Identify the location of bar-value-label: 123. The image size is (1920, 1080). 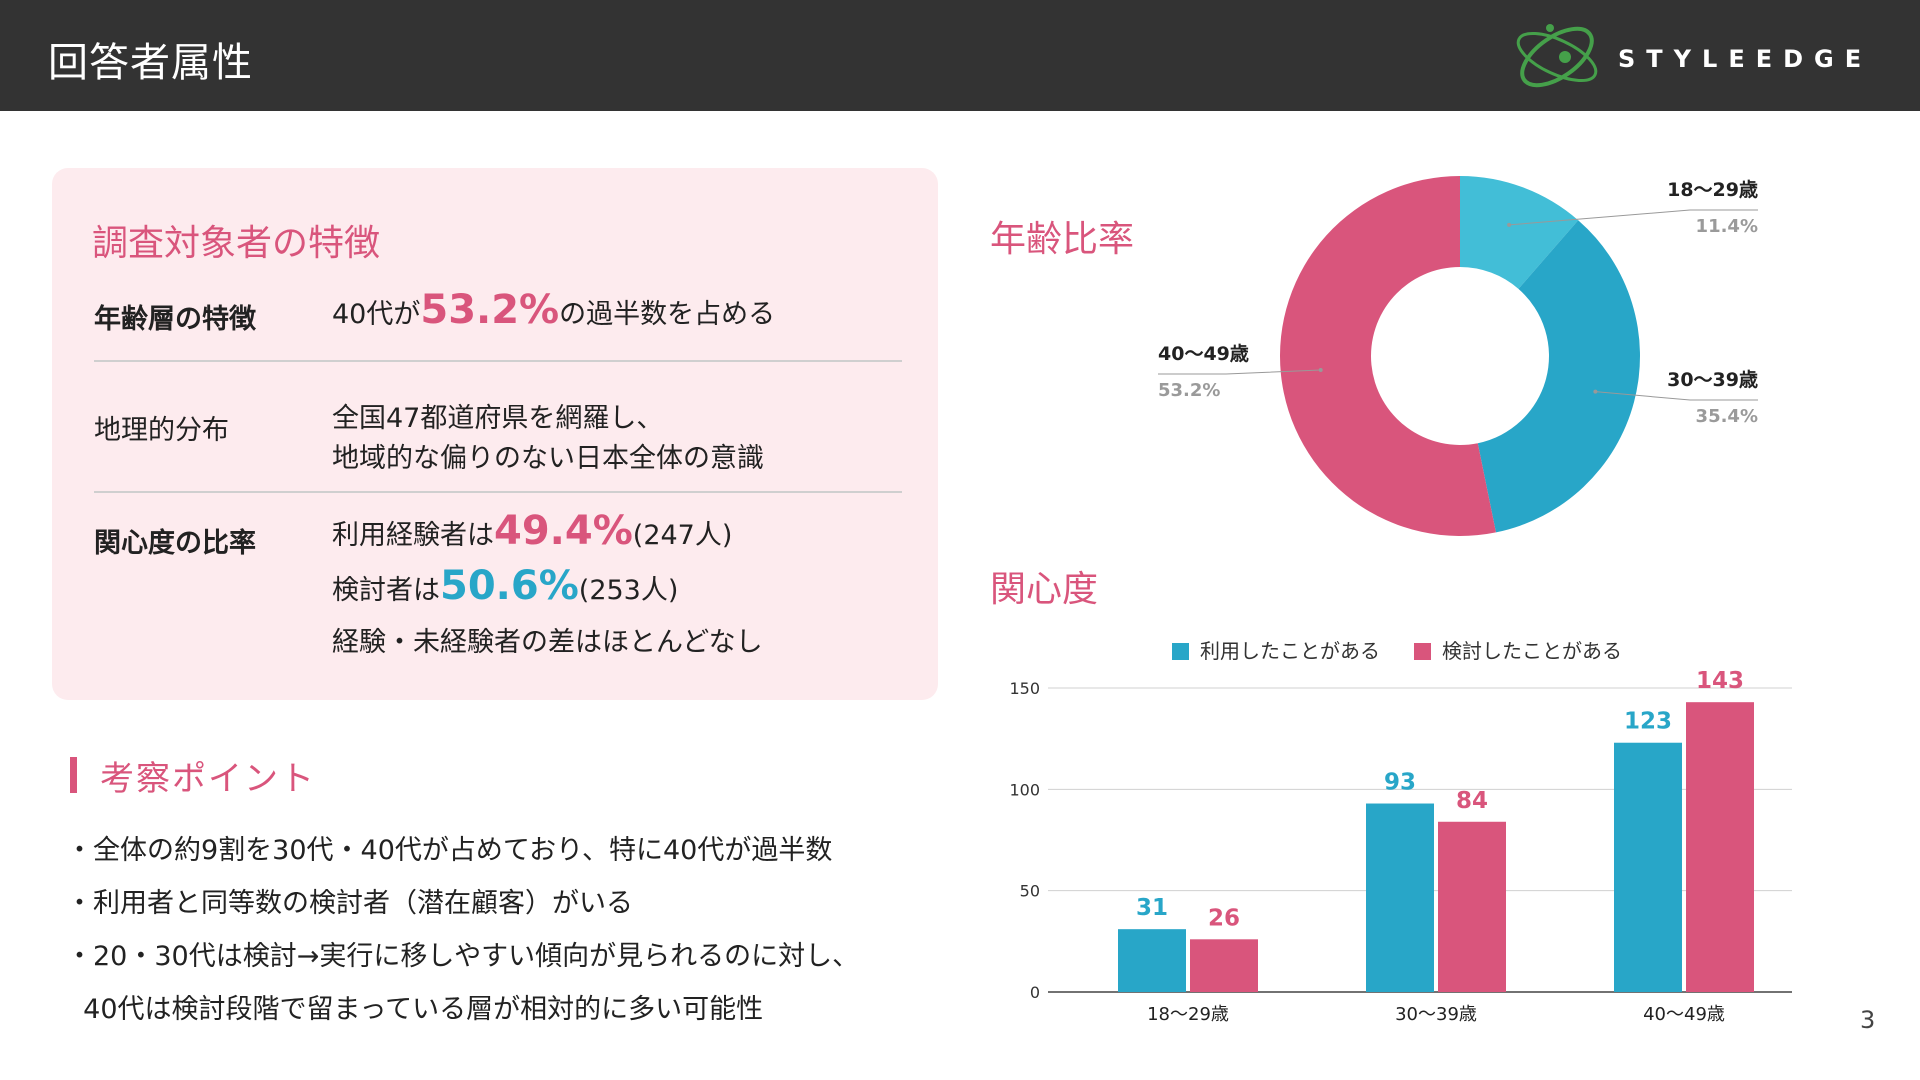
(1648, 722).